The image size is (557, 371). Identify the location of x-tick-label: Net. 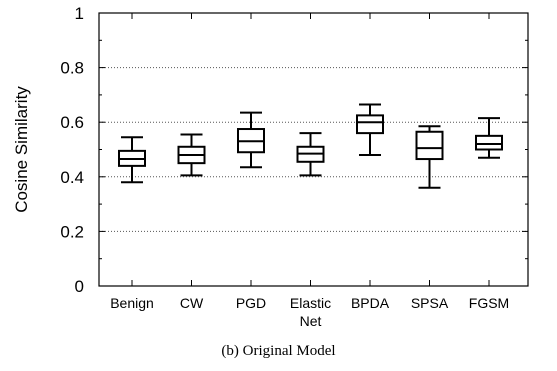
(311, 321).